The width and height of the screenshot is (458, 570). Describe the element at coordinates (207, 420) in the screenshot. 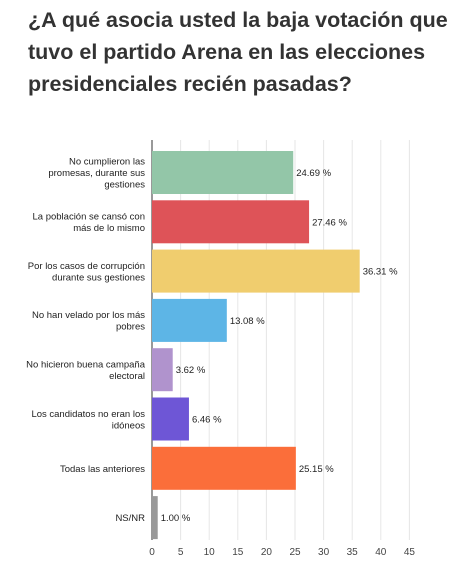

I see `value-label: 6.46 %` at that location.